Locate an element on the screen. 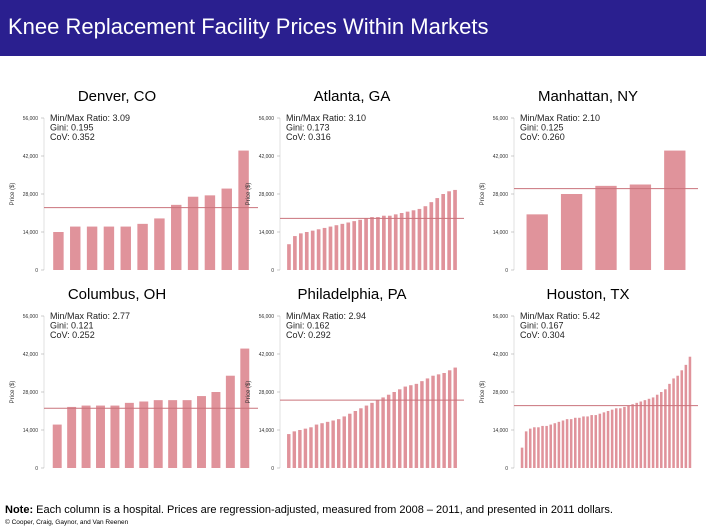 The height and width of the screenshot is (529, 706). stat-label: CoV: 0.316 is located at coordinates (308, 137).